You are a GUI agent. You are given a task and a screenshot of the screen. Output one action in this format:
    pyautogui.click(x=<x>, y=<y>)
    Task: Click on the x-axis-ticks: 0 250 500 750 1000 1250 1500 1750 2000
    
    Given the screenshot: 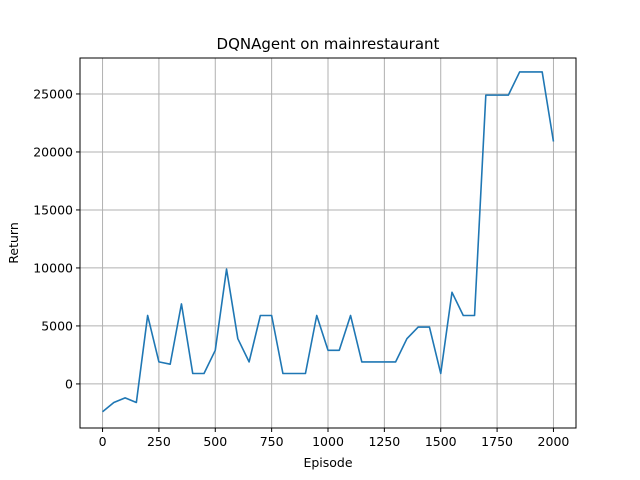 What is the action you would take?
    pyautogui.click(x=334, y=438)
    